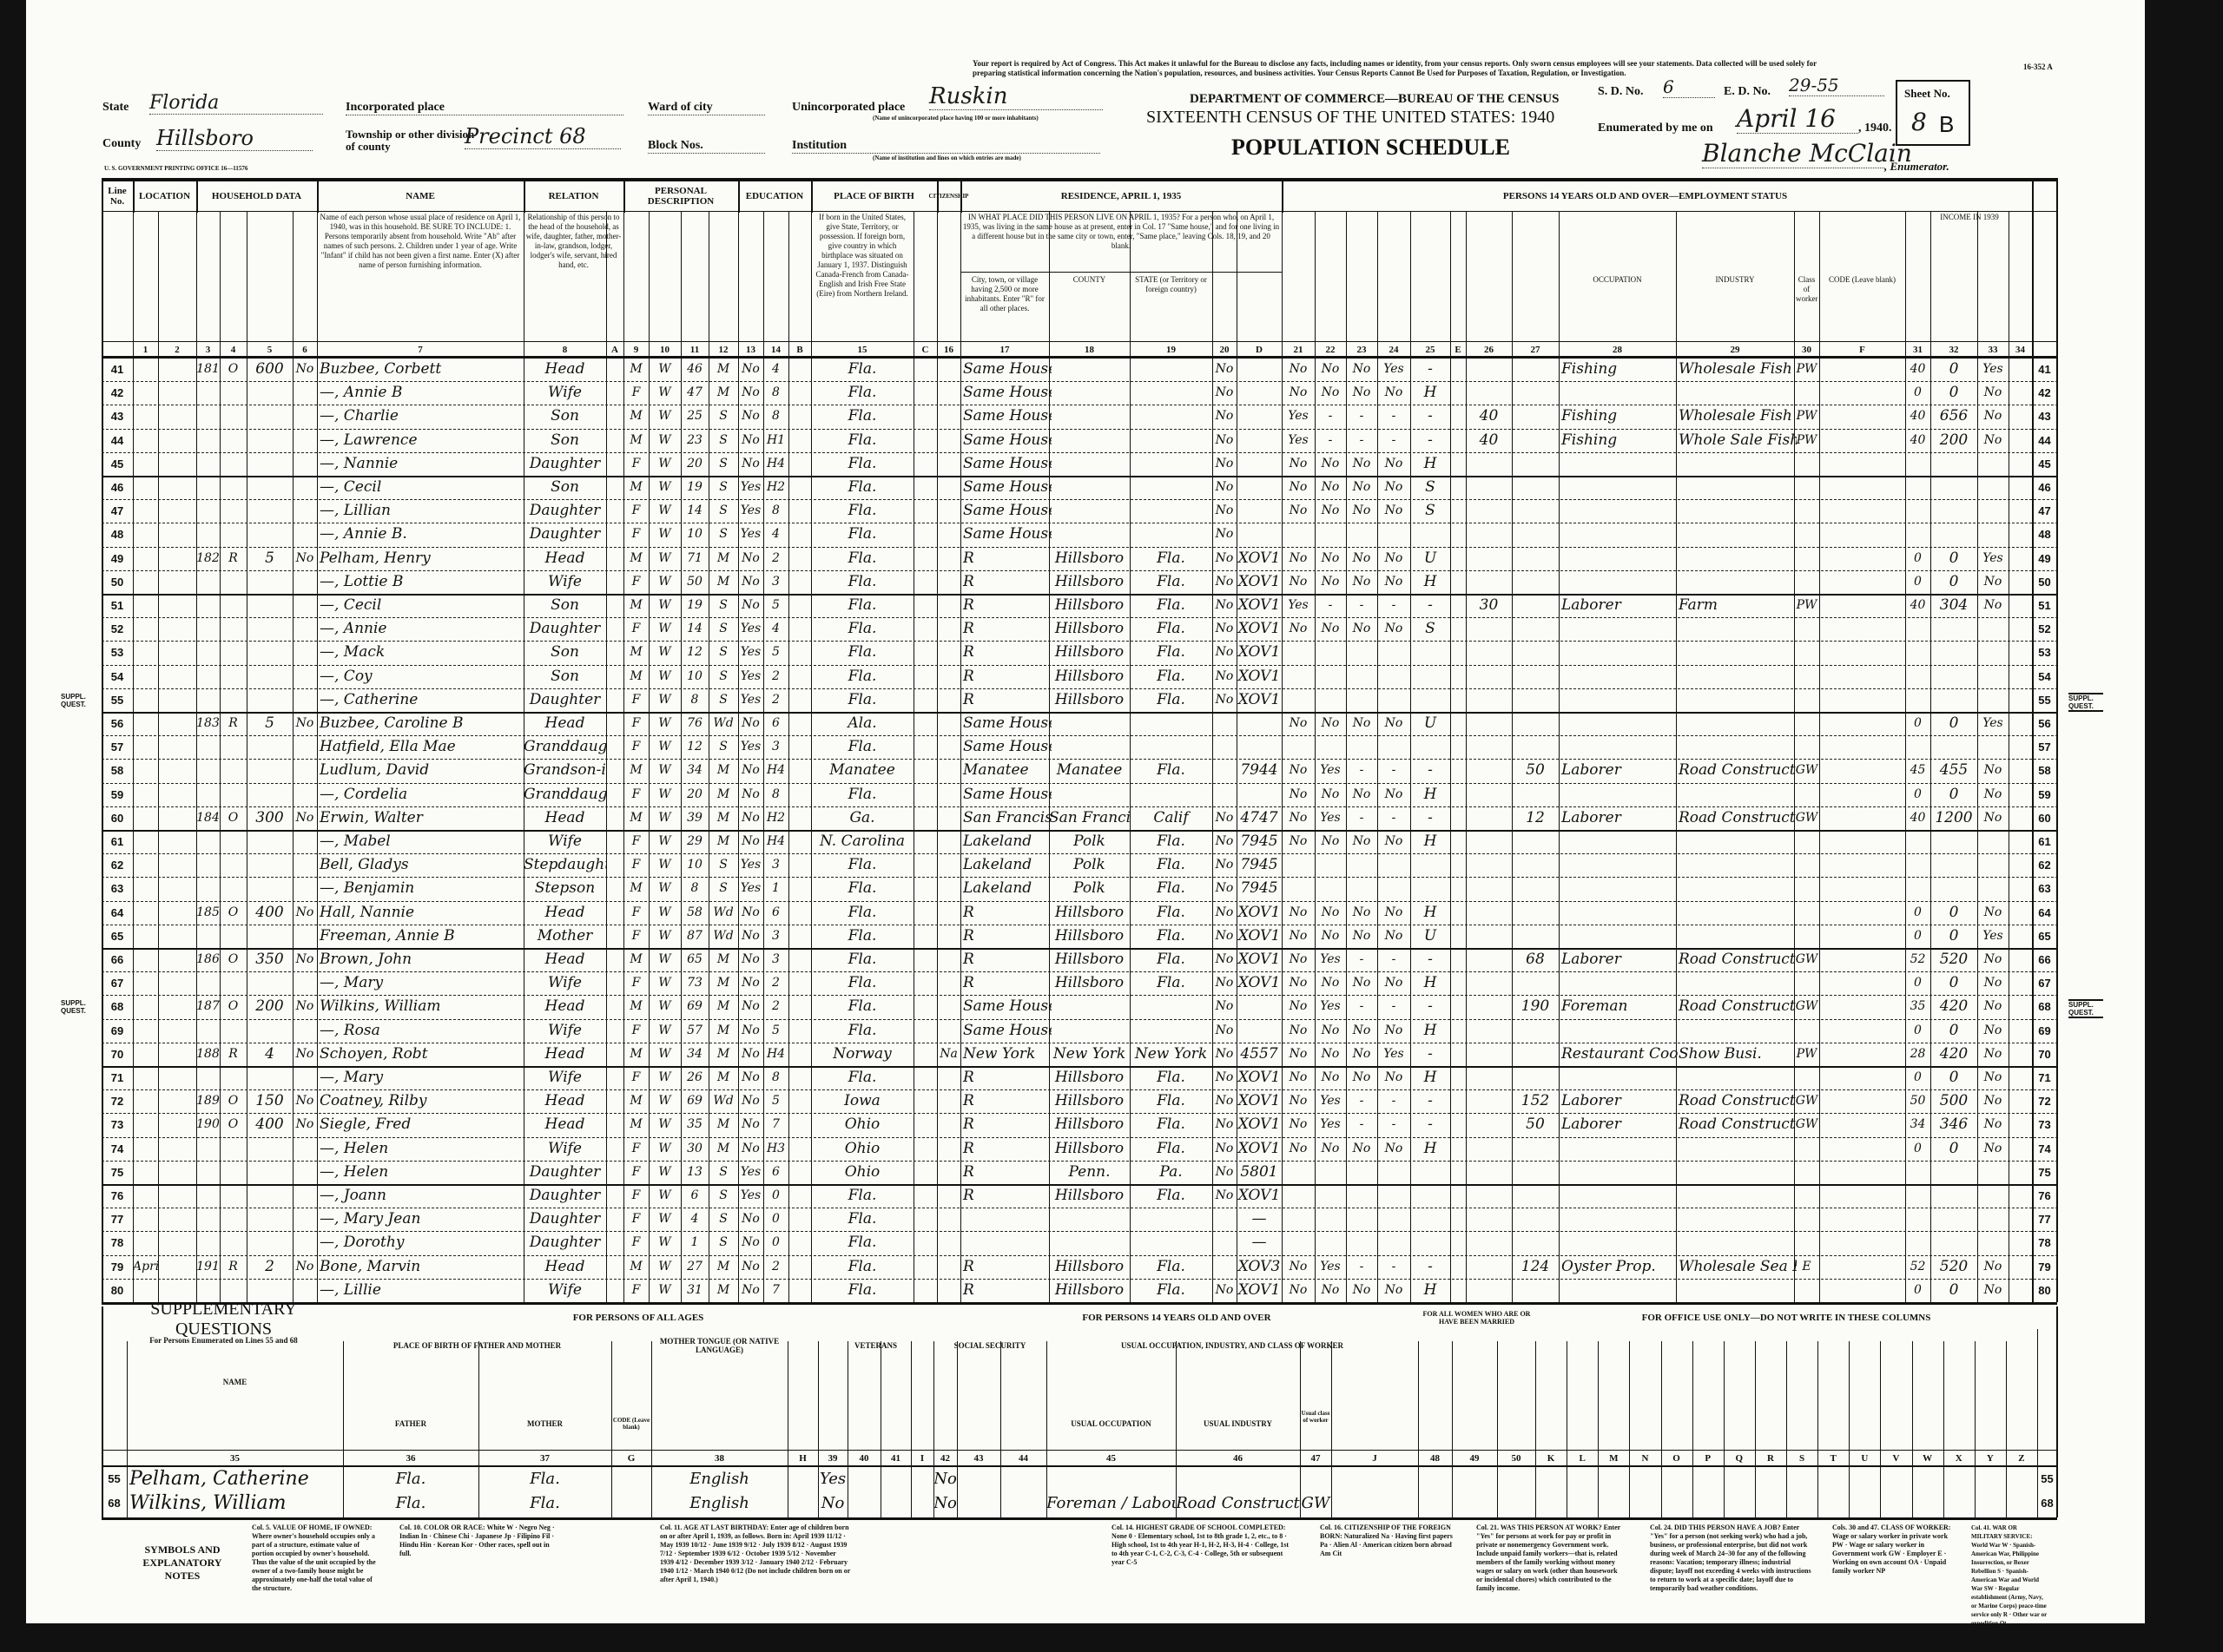 The height and width of the screenshot is (1652, 2223). What do you see at coordinates (1918, 605) in the screenshot?
I see `cell-wk: 40` at bounding box center [1918, 605].